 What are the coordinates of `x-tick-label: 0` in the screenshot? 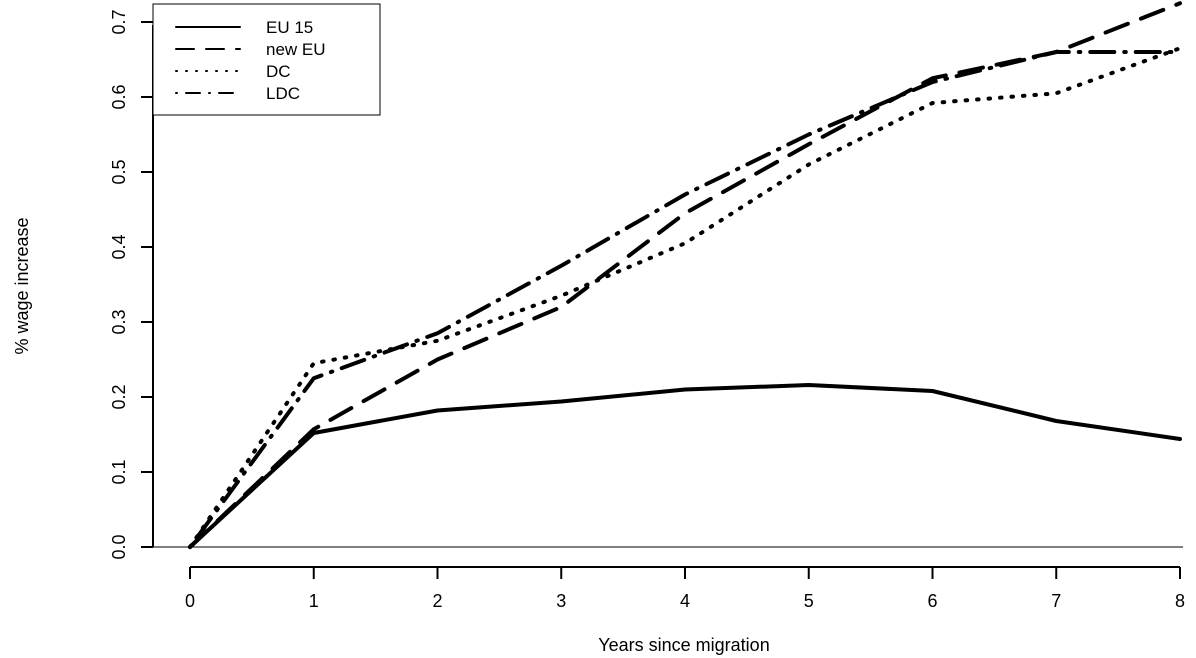 It's located at (190, 601).